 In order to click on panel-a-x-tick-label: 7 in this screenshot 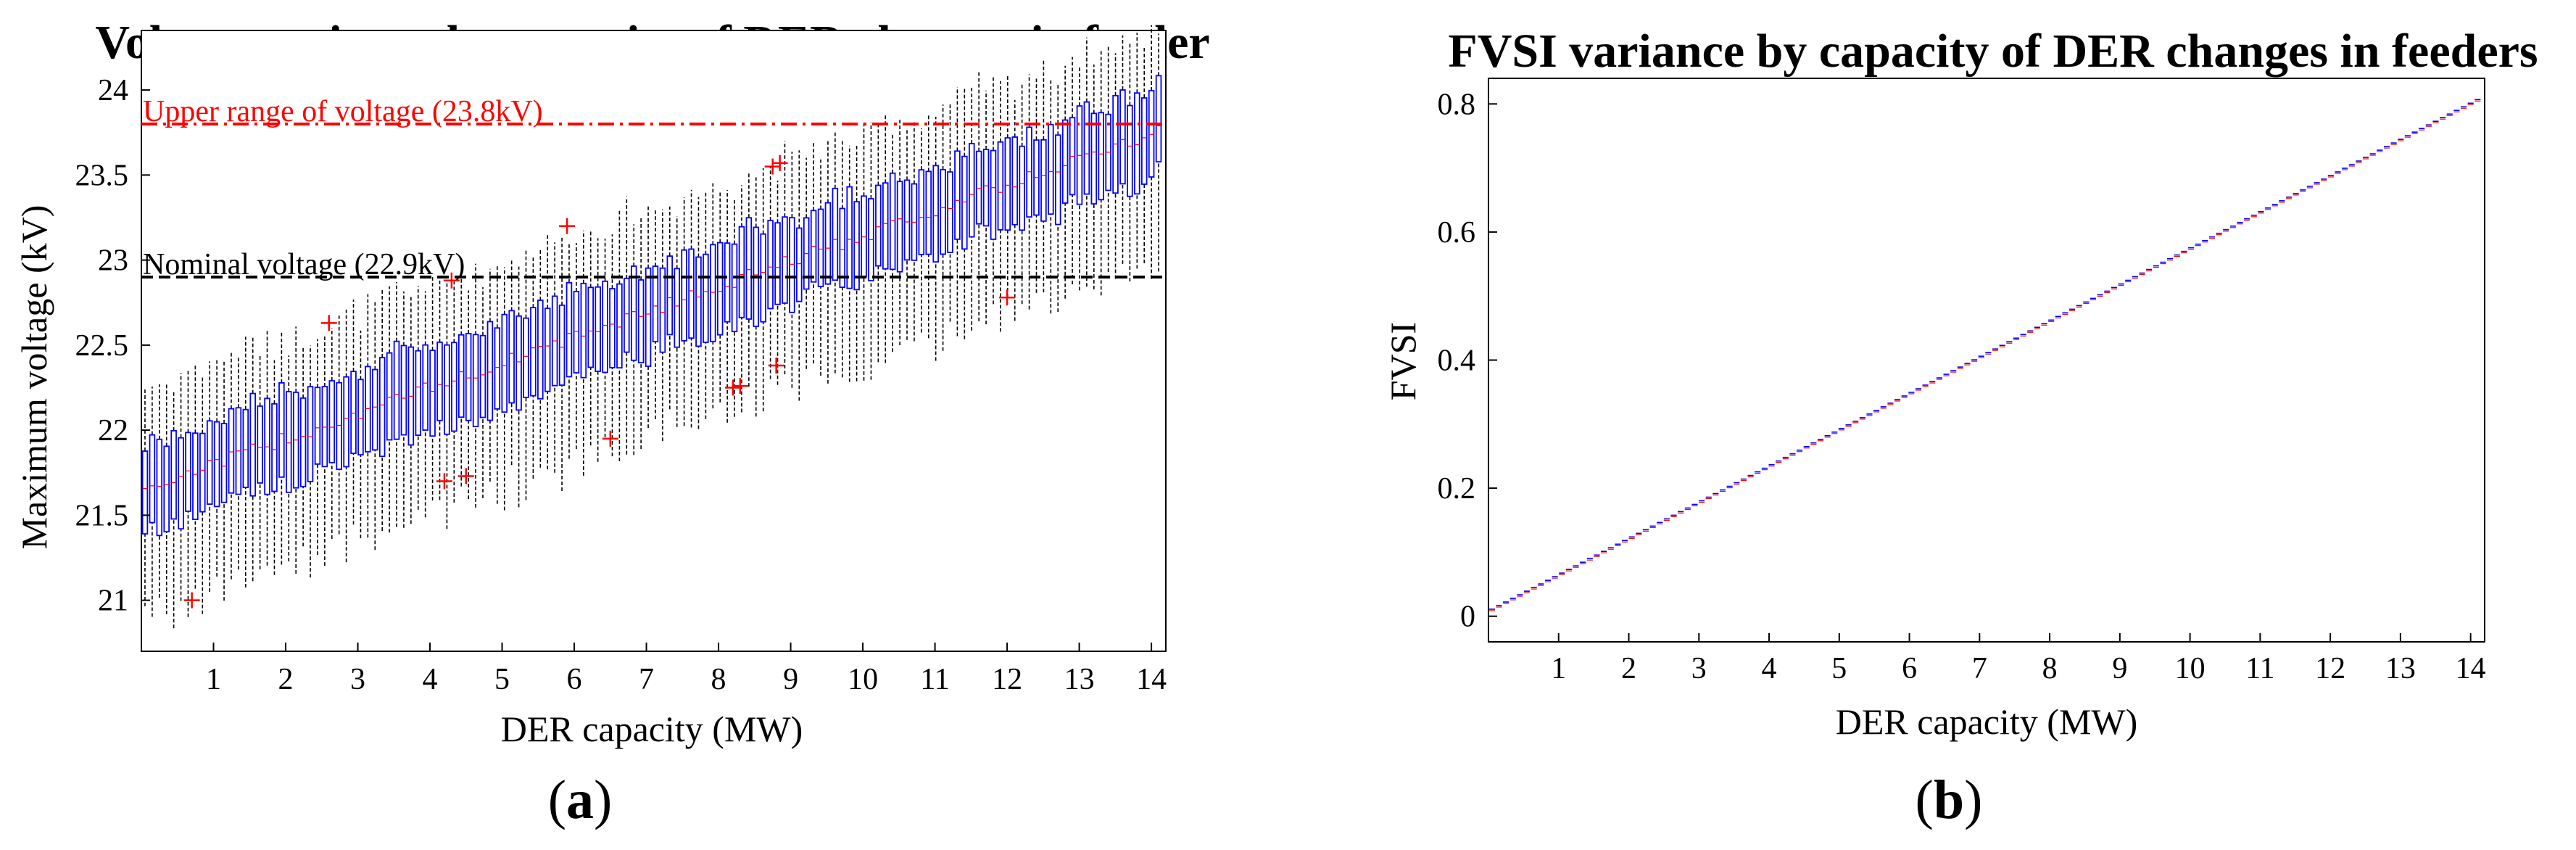, I will do `click(646, 680)`.